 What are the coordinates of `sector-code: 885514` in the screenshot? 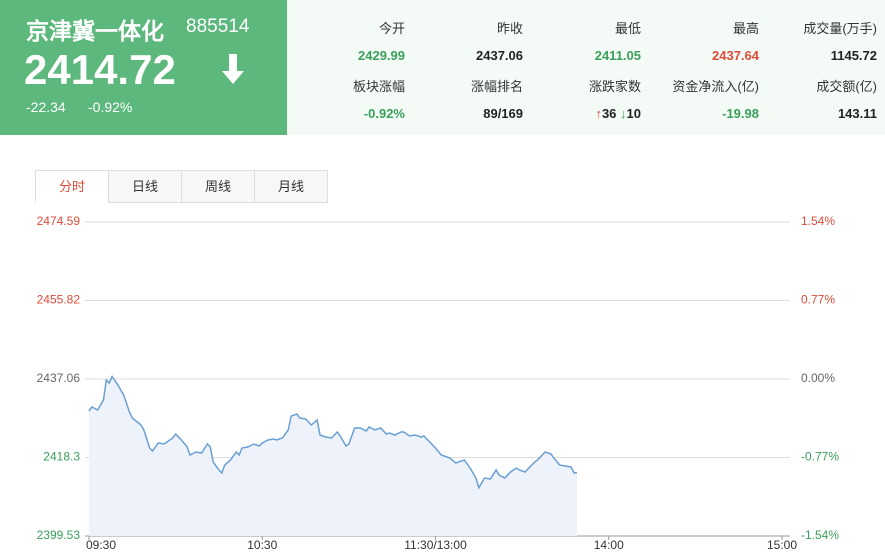 It's located at (218, 26).